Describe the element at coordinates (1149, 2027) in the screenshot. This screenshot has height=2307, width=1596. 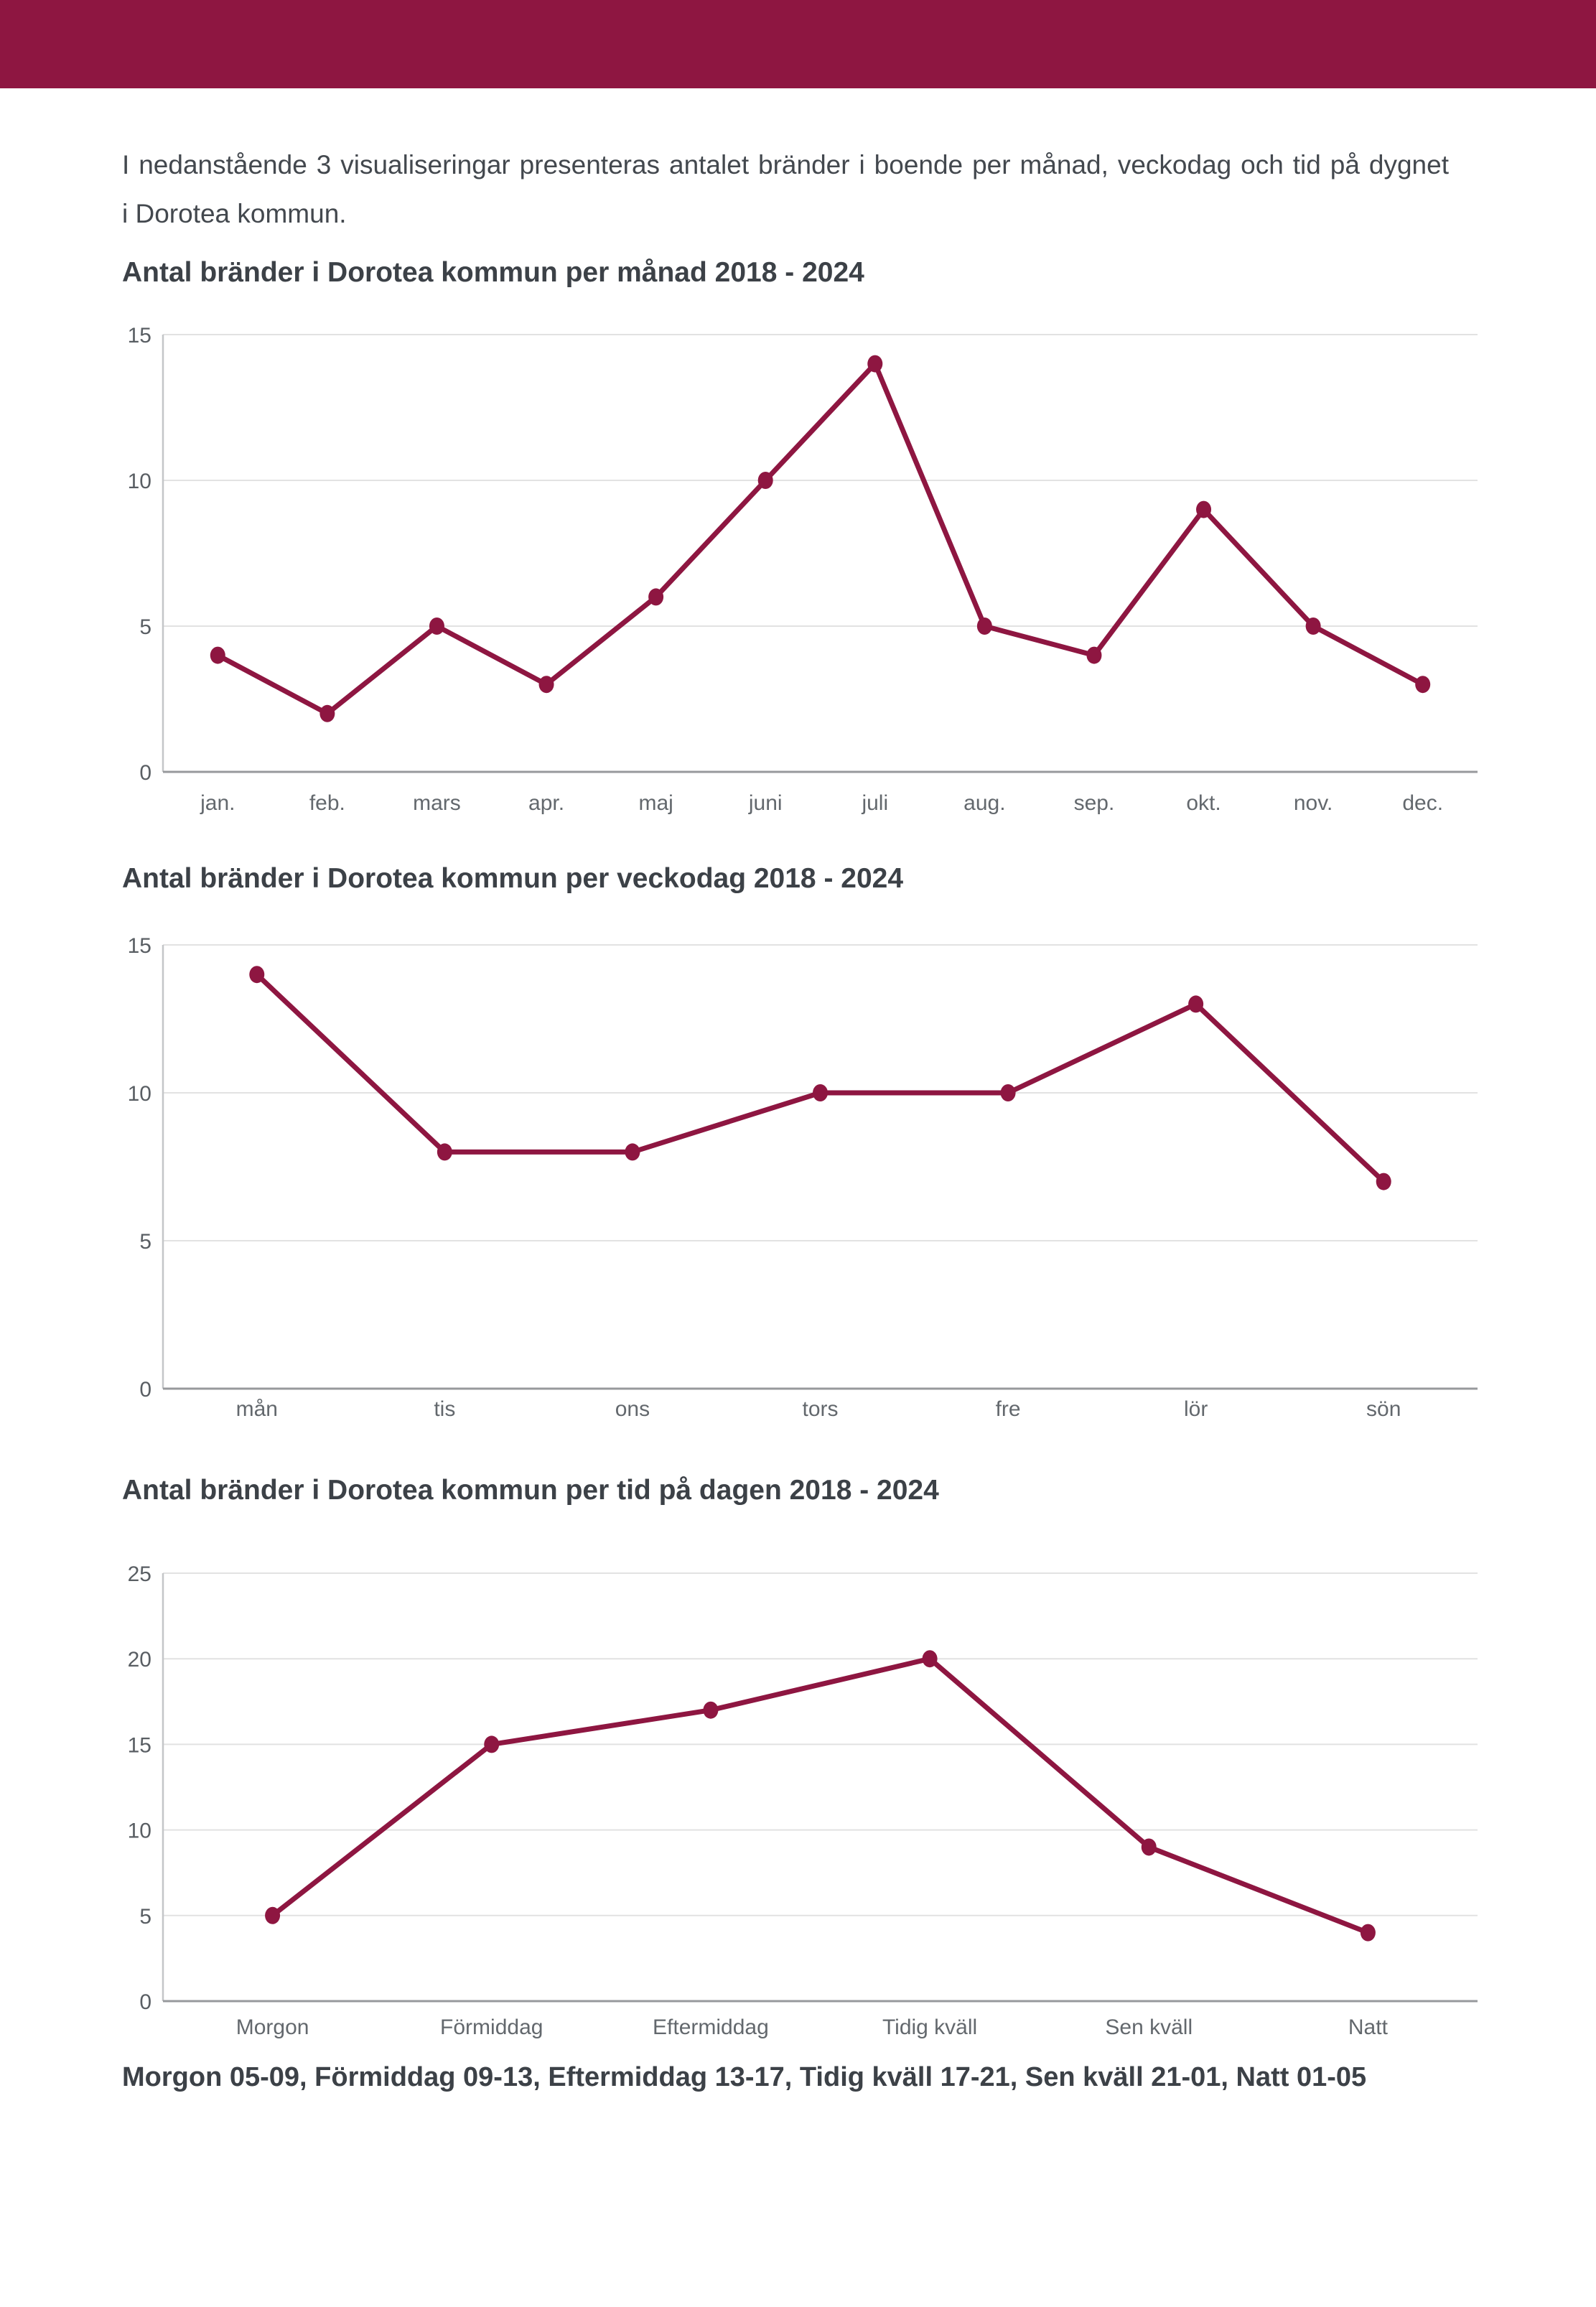
I see `x-category-label: Sen kväll` at that location.